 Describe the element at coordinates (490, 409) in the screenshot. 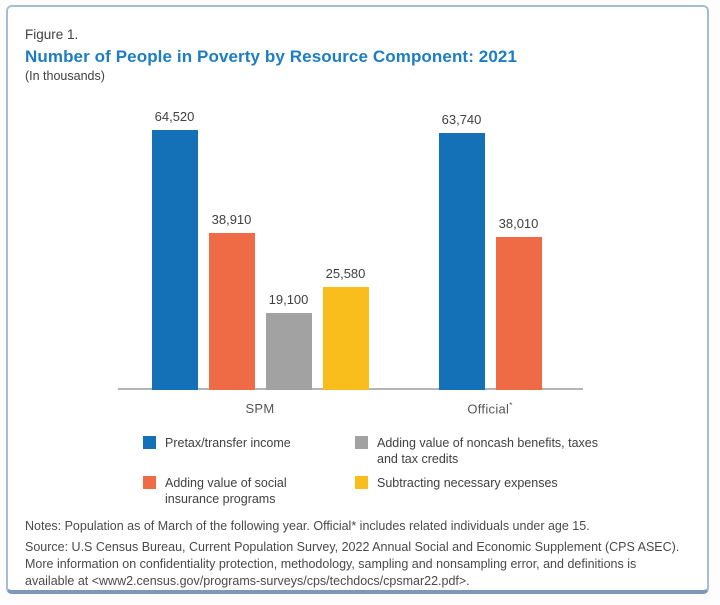

I see `category-label-official: Official*` at that location.